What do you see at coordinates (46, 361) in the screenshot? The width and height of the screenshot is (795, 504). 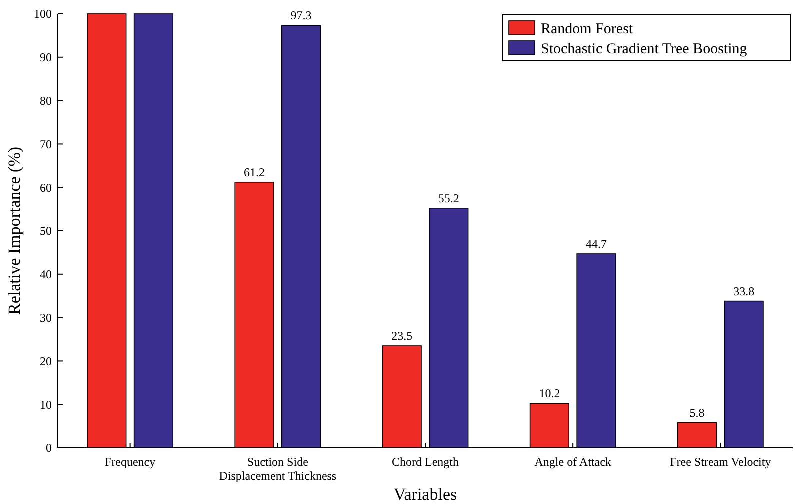 I see `y-tick-label: 20` at bounding box center [46, 361].